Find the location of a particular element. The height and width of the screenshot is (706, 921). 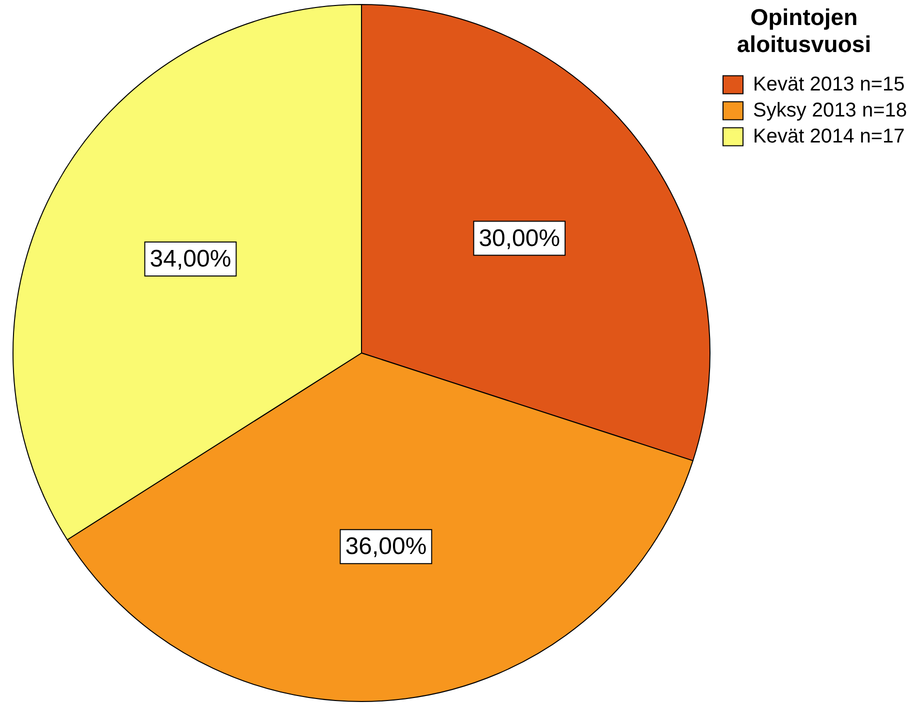

data-label: 34,00% is located at coordinates (191, 259).